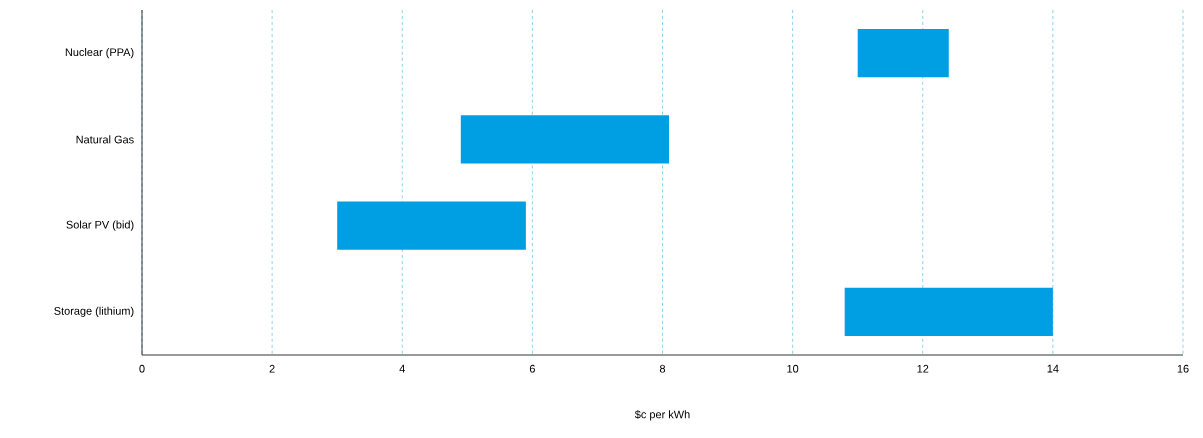 The width and height of the screenshot is (1203, 438). What do you see at coordinates (1183, 368) in the screenshot?
I see `x-tick-label: 16` at bounding box center [1183, 368].